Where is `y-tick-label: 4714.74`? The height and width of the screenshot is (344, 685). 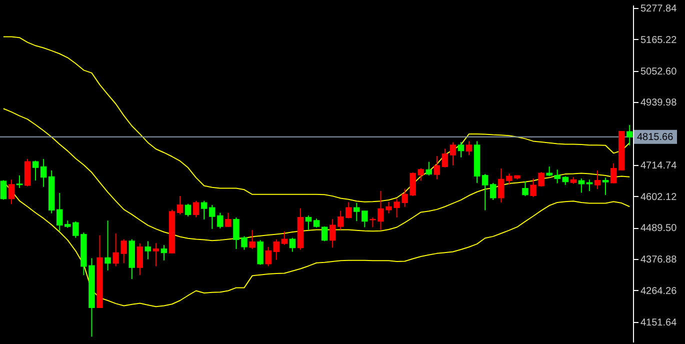 y-tick-label: 4714.74 is located at coordinates (659, 166).